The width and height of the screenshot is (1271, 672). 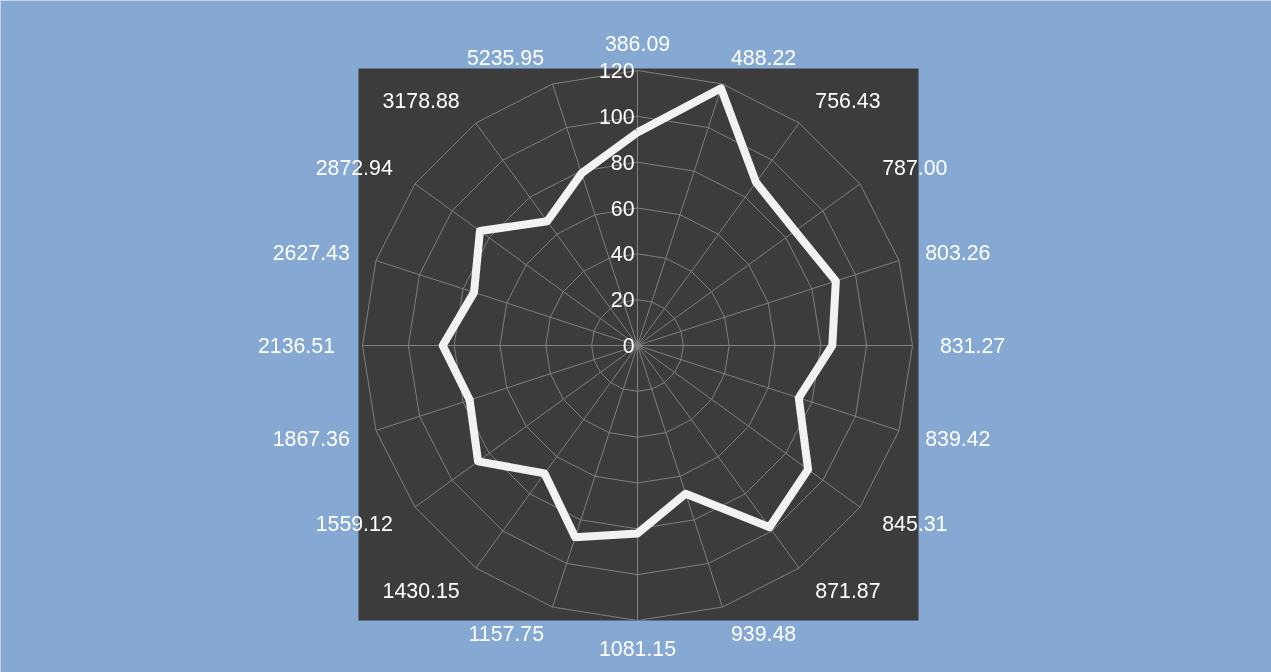 What do you see at coordinates (628, 346) in the screenshot?
I see `y-tick-label: 0` at bounding box center [628, 346].